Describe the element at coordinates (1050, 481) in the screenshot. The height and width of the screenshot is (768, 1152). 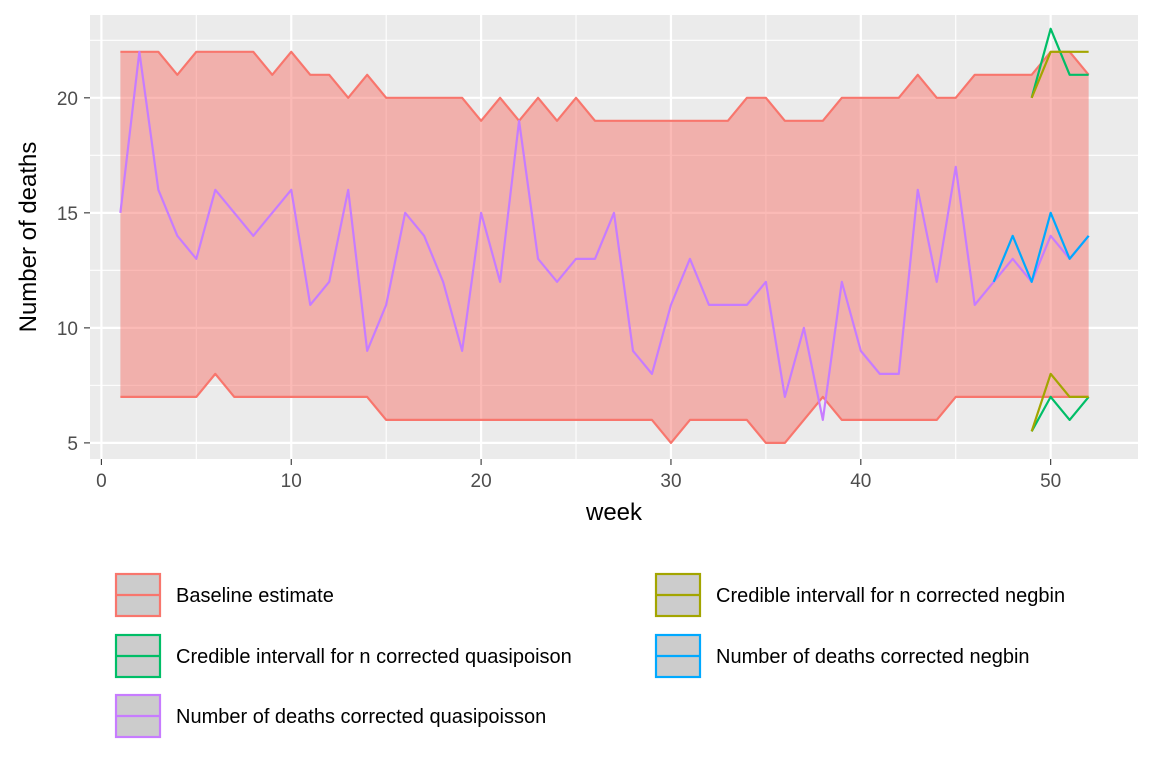
I see `x-tick-label: 50` at that location.